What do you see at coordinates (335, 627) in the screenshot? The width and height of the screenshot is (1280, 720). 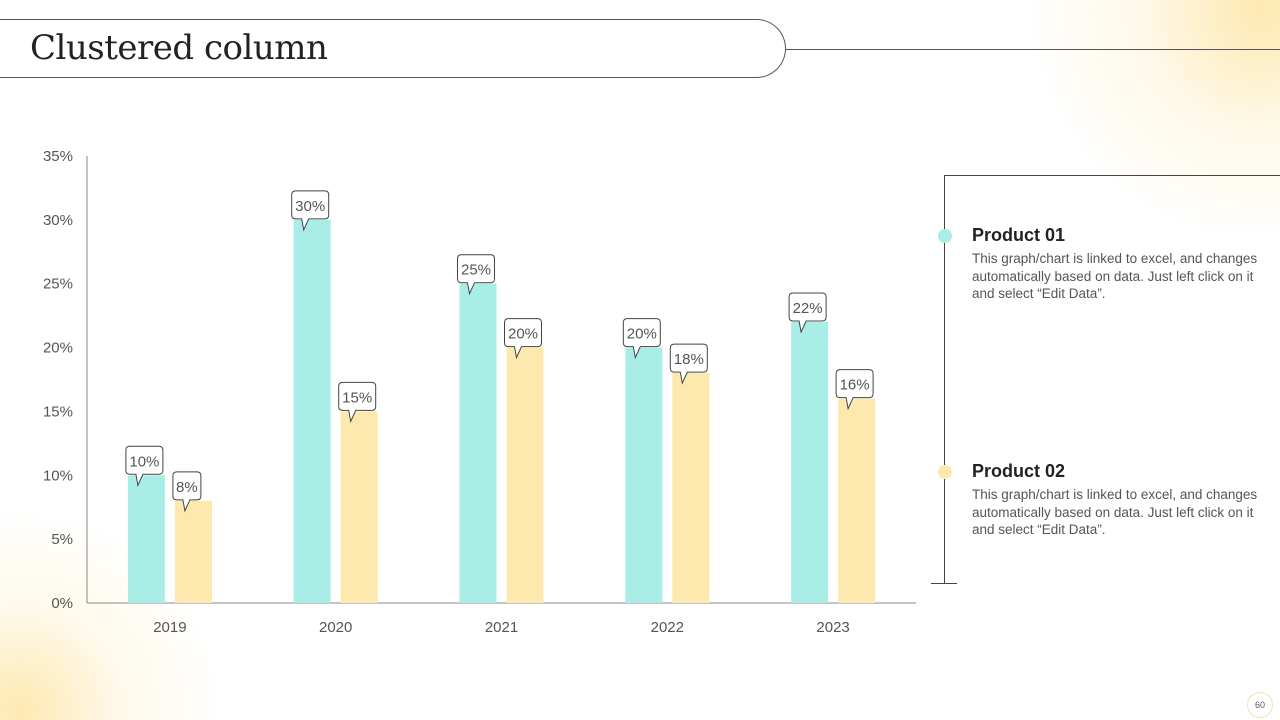 I see `x-tick-label: 2020` at bounding box center [335, 627].